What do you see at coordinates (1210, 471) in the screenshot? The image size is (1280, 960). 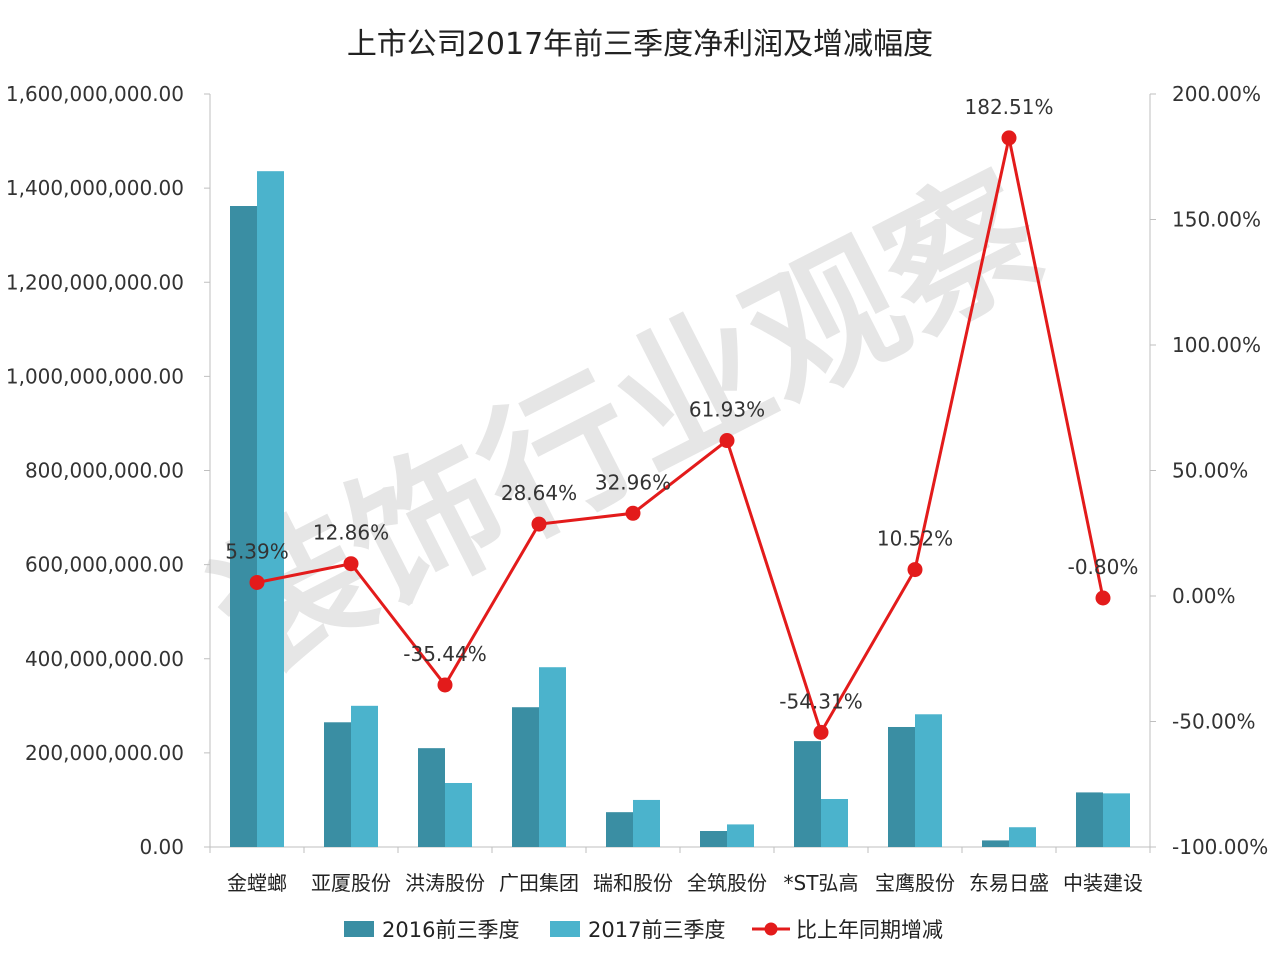 I see `right-tick-label: 50.00%` at bounding box center [1210, 471].